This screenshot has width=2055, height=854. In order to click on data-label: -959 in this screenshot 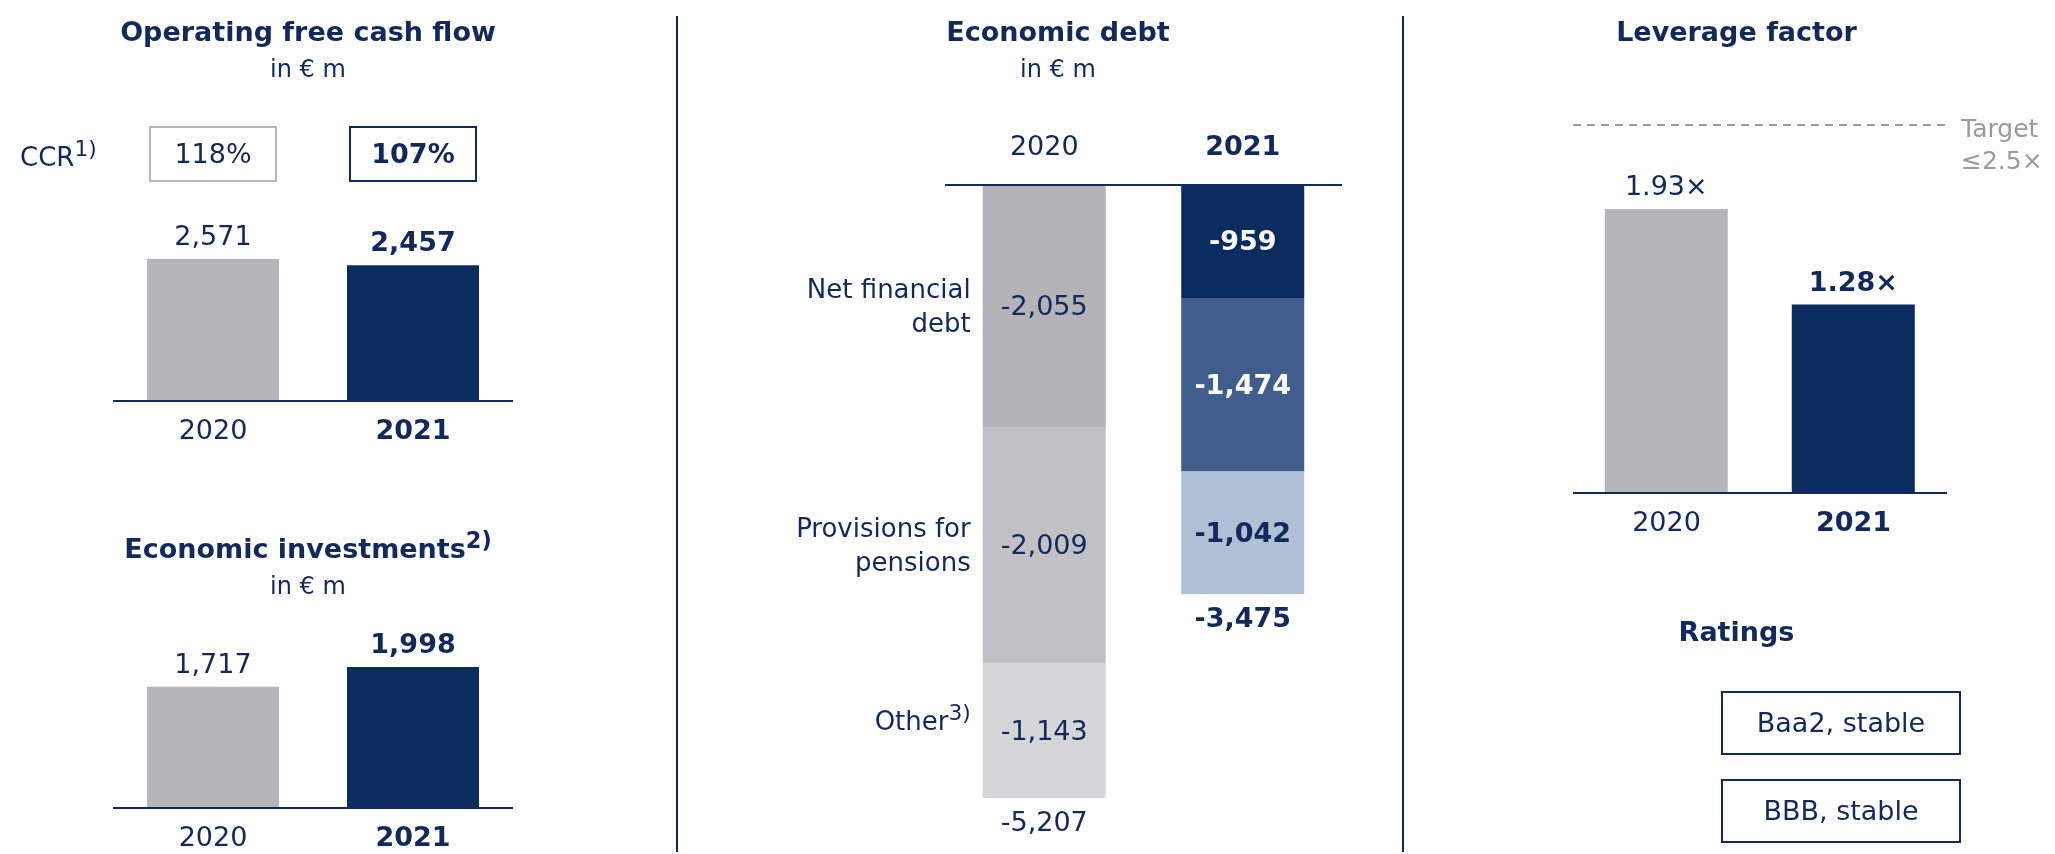, I will do `click(1242, 241)`.